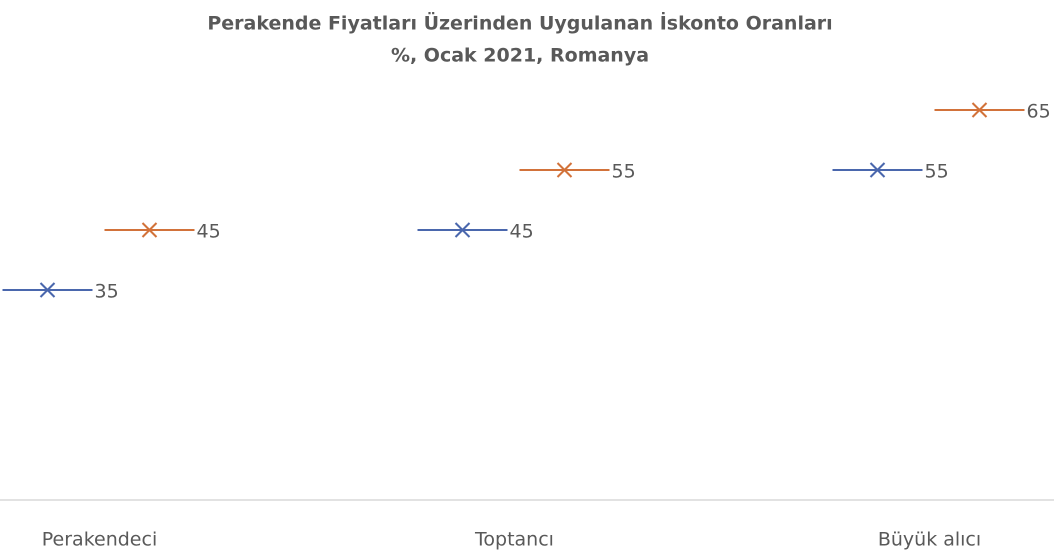  Describe the element at coordinates (514, 540) in the screenshot. I see `x-tick-label: Toptancı` at that location.